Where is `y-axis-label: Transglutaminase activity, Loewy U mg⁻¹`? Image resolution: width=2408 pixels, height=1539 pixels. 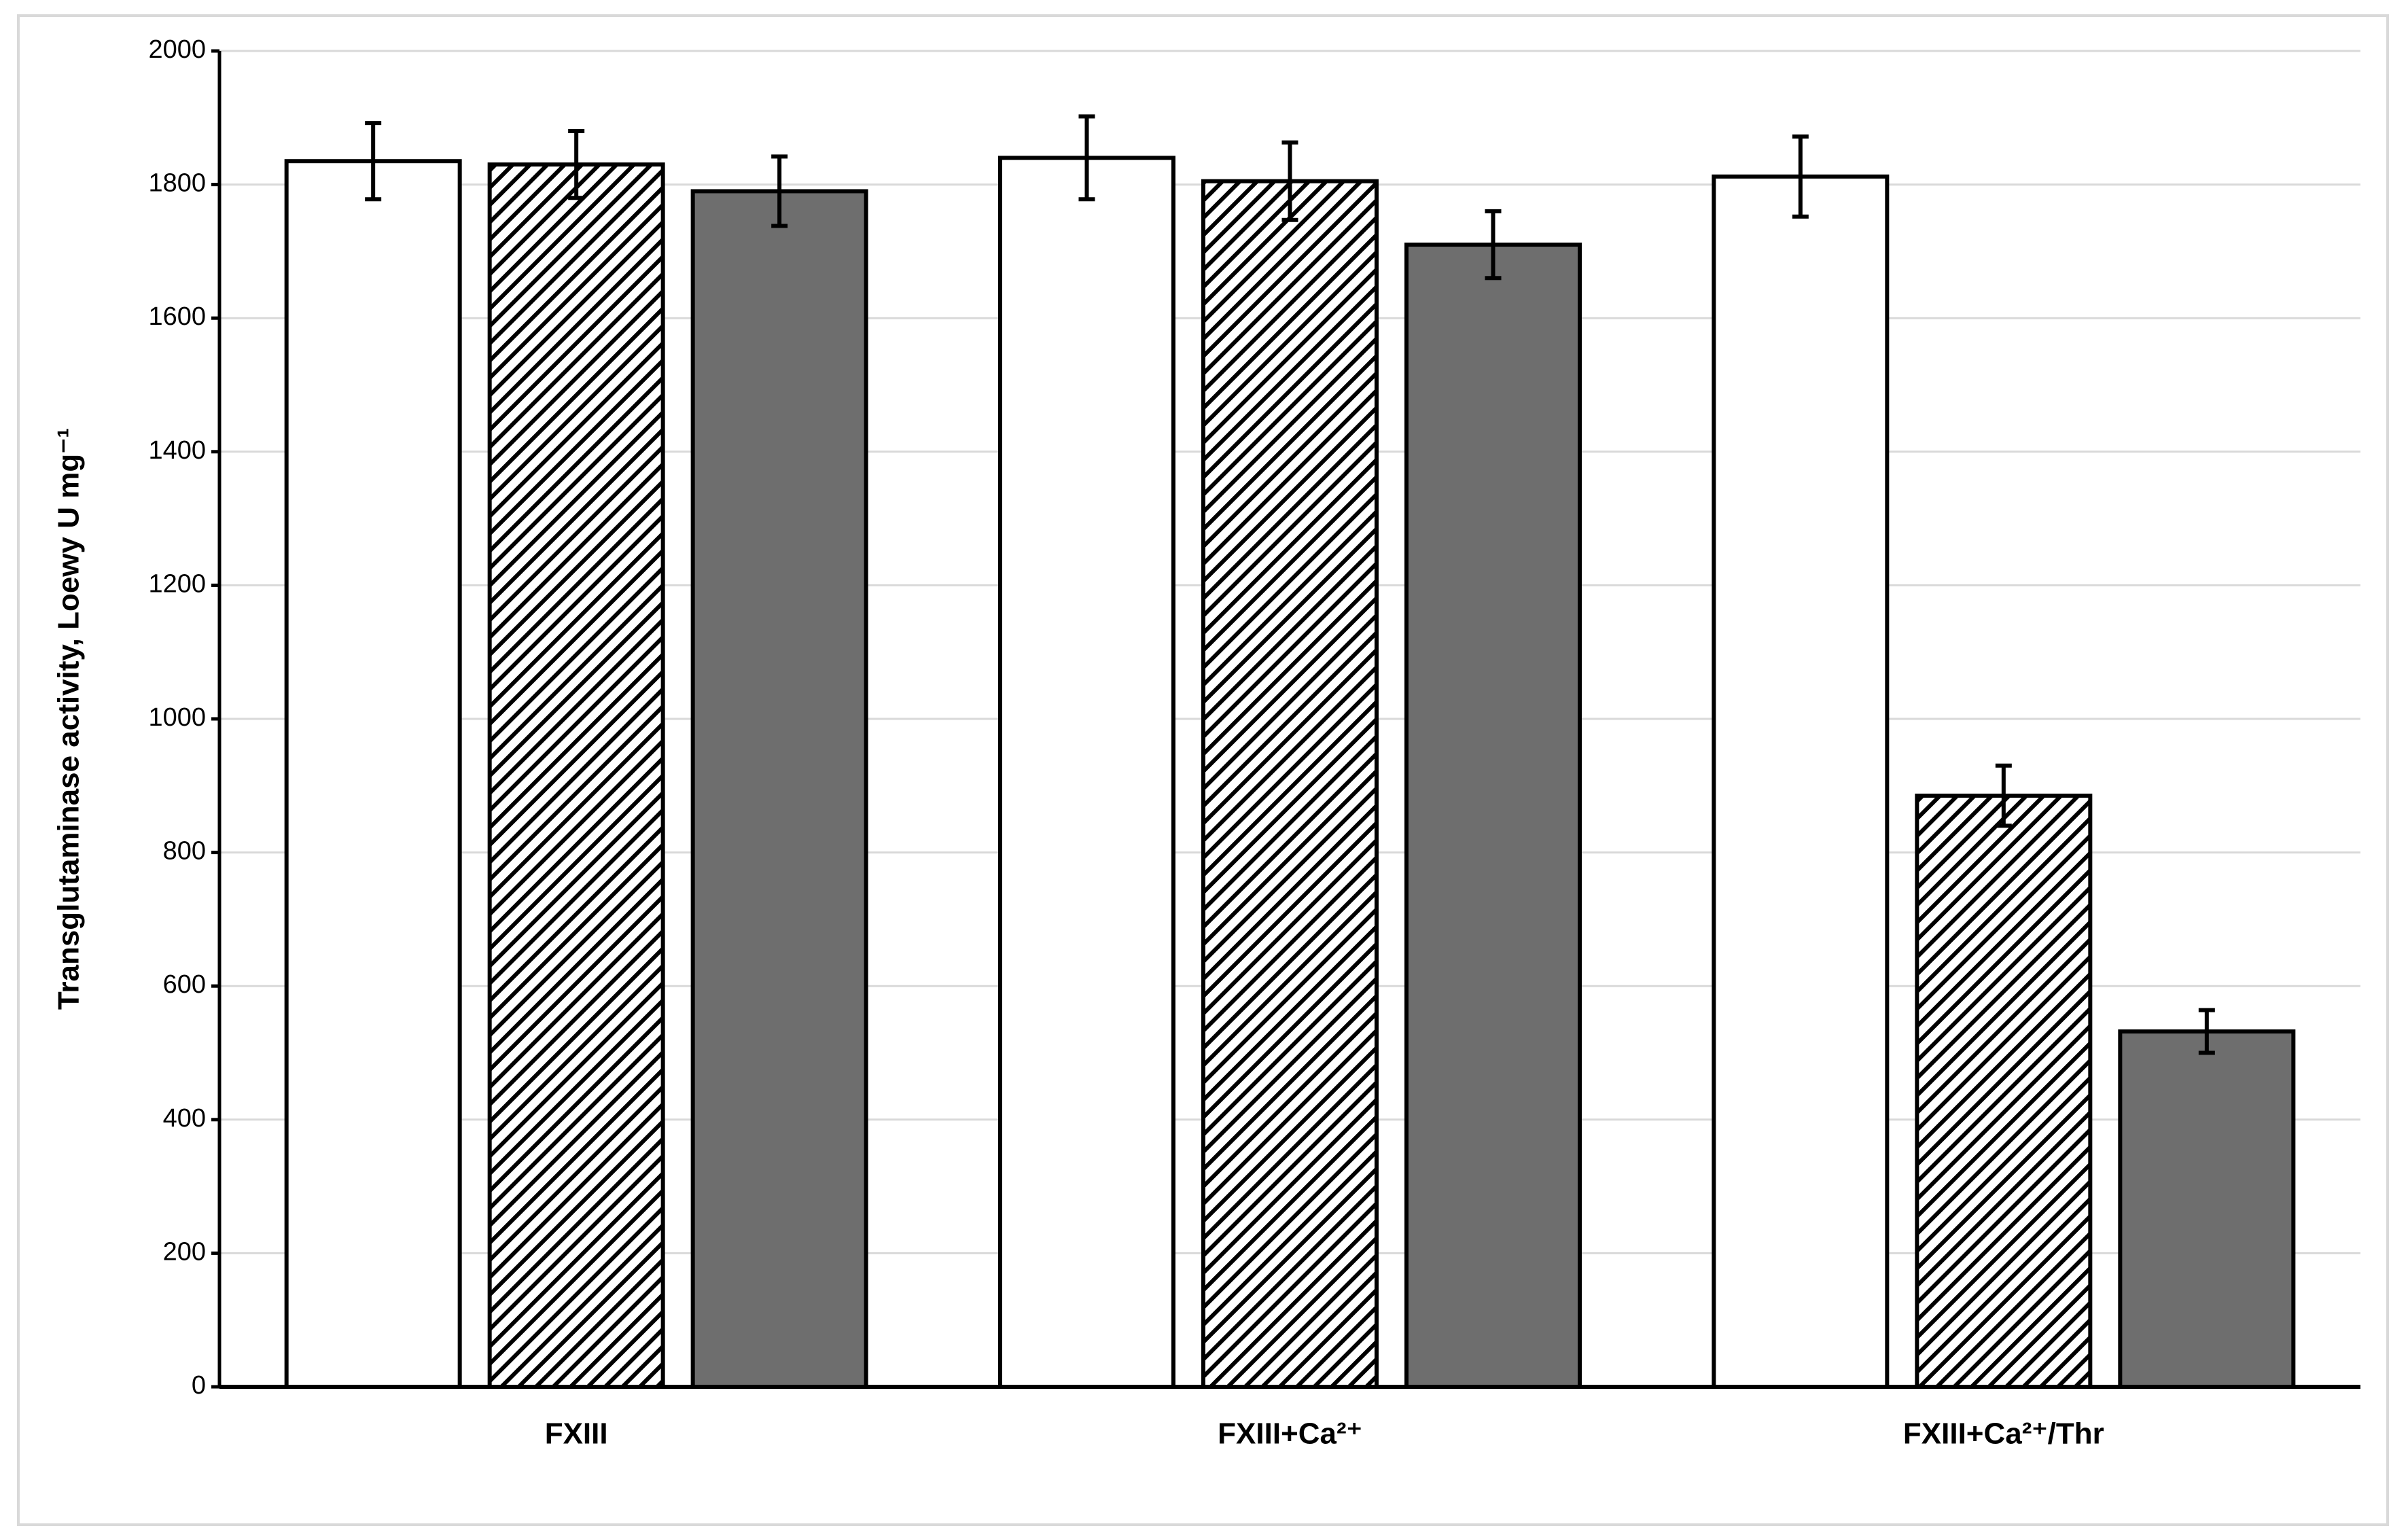 y-axis-label: Transglutaminase activity, Loewy U mg⁻¹ is located at coordinates (69, 719).